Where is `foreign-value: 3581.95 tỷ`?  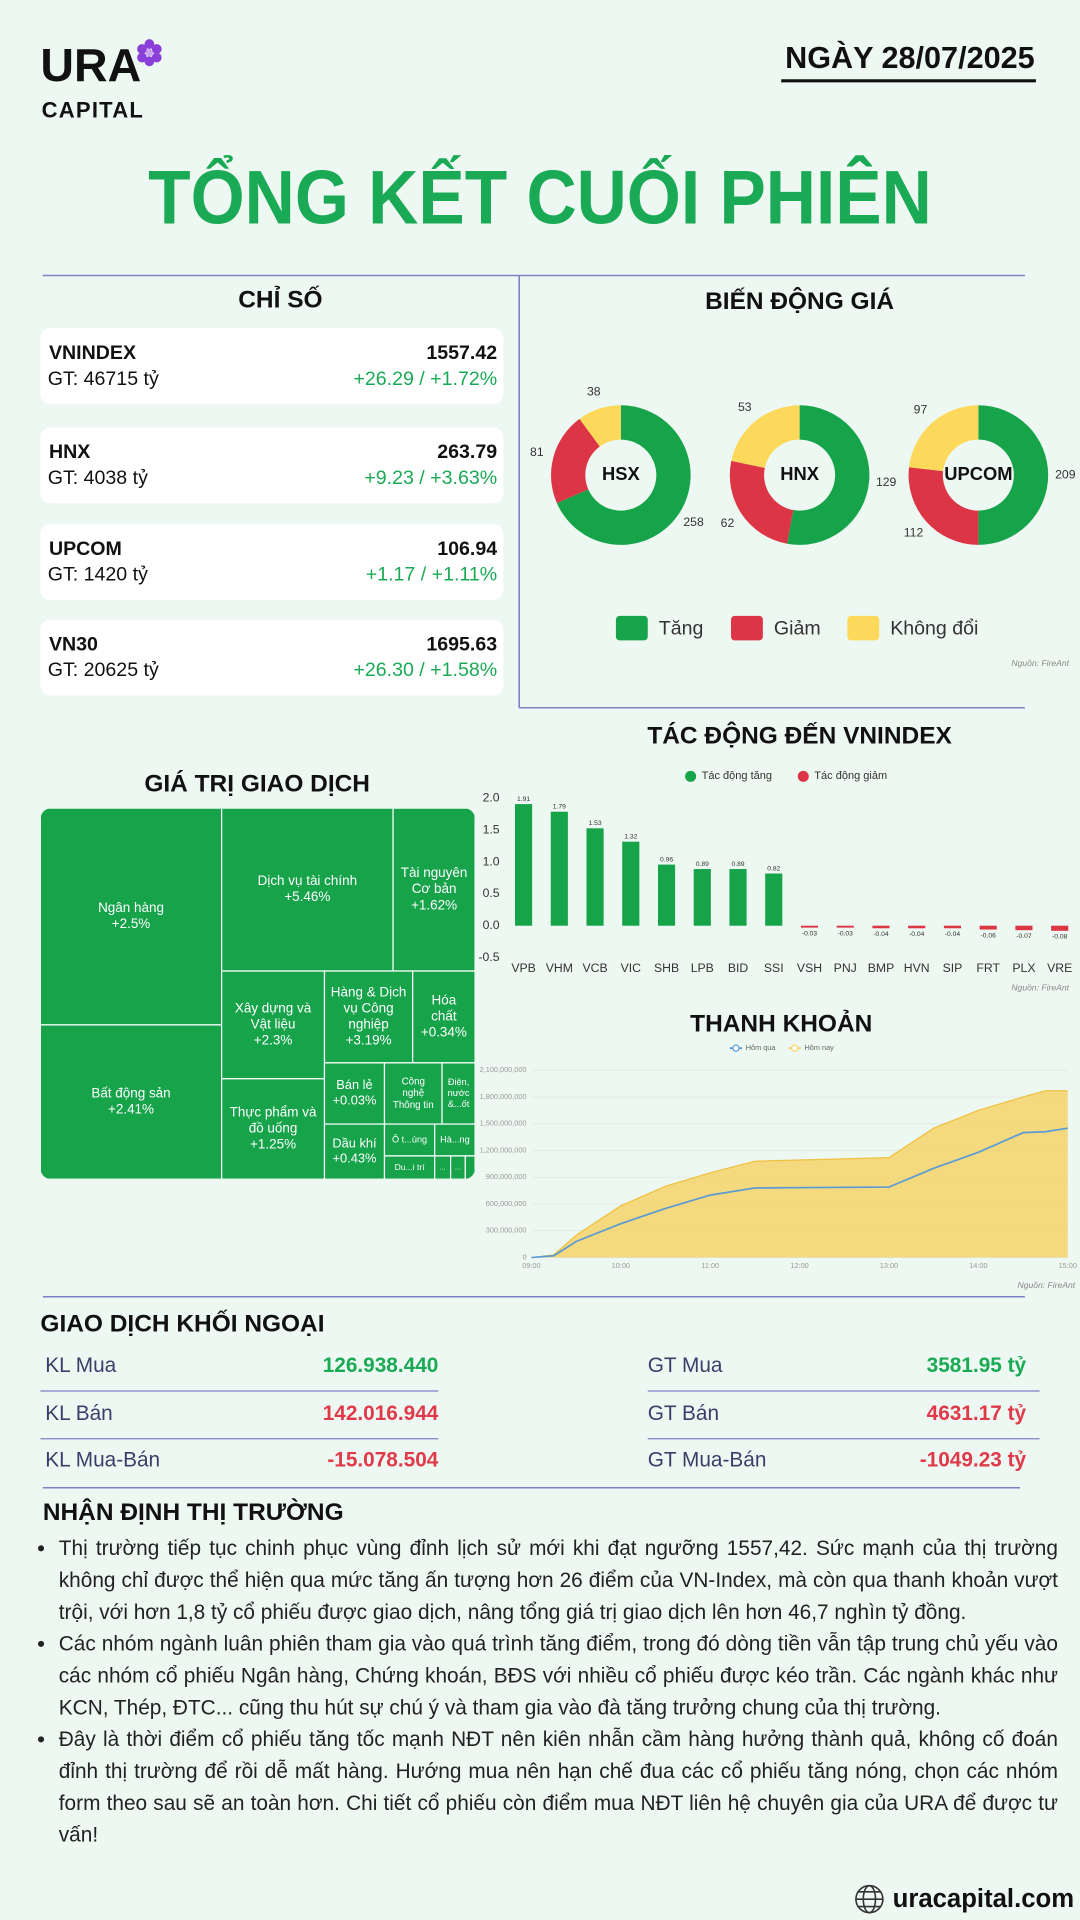
foreign-value: 3581.95 tỷ is located at coordinates (977, 1365).